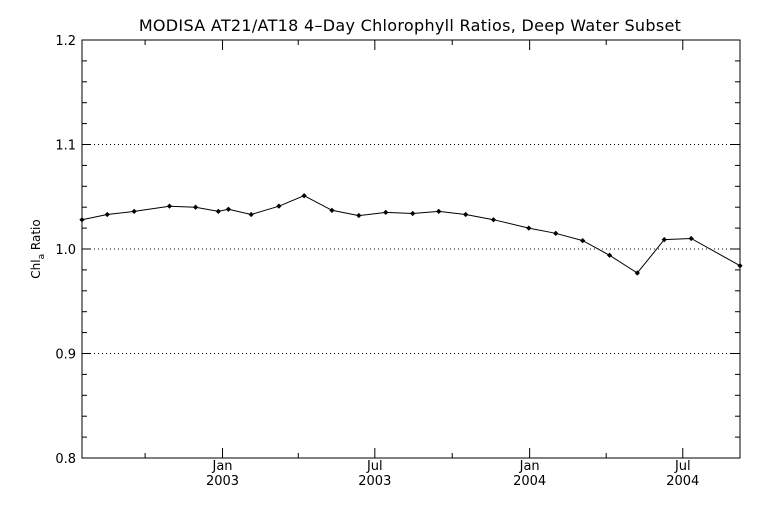  I want to click on y-axis-label-main: Chl, so click(36, 268).